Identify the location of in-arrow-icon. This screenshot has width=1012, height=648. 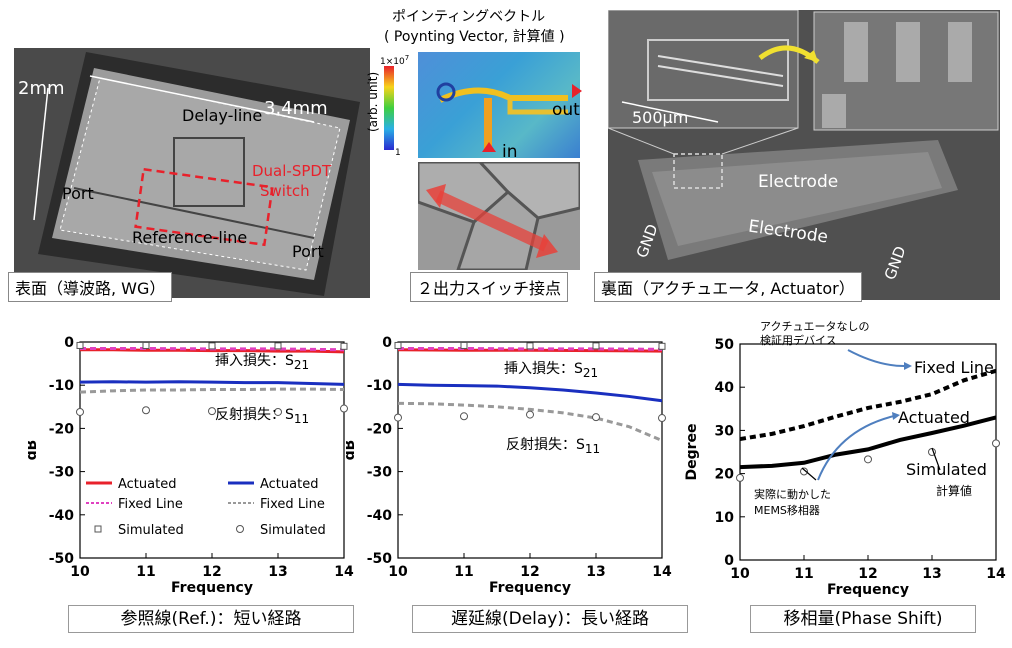
(489, 147).